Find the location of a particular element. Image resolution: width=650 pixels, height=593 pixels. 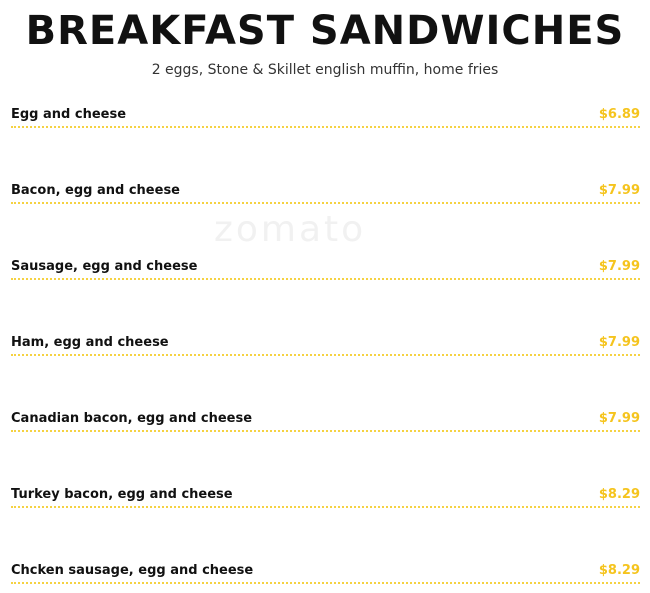

menu-item: Turkey bacon, egg and cheese $8.29 is located at coordinates (325, 496).